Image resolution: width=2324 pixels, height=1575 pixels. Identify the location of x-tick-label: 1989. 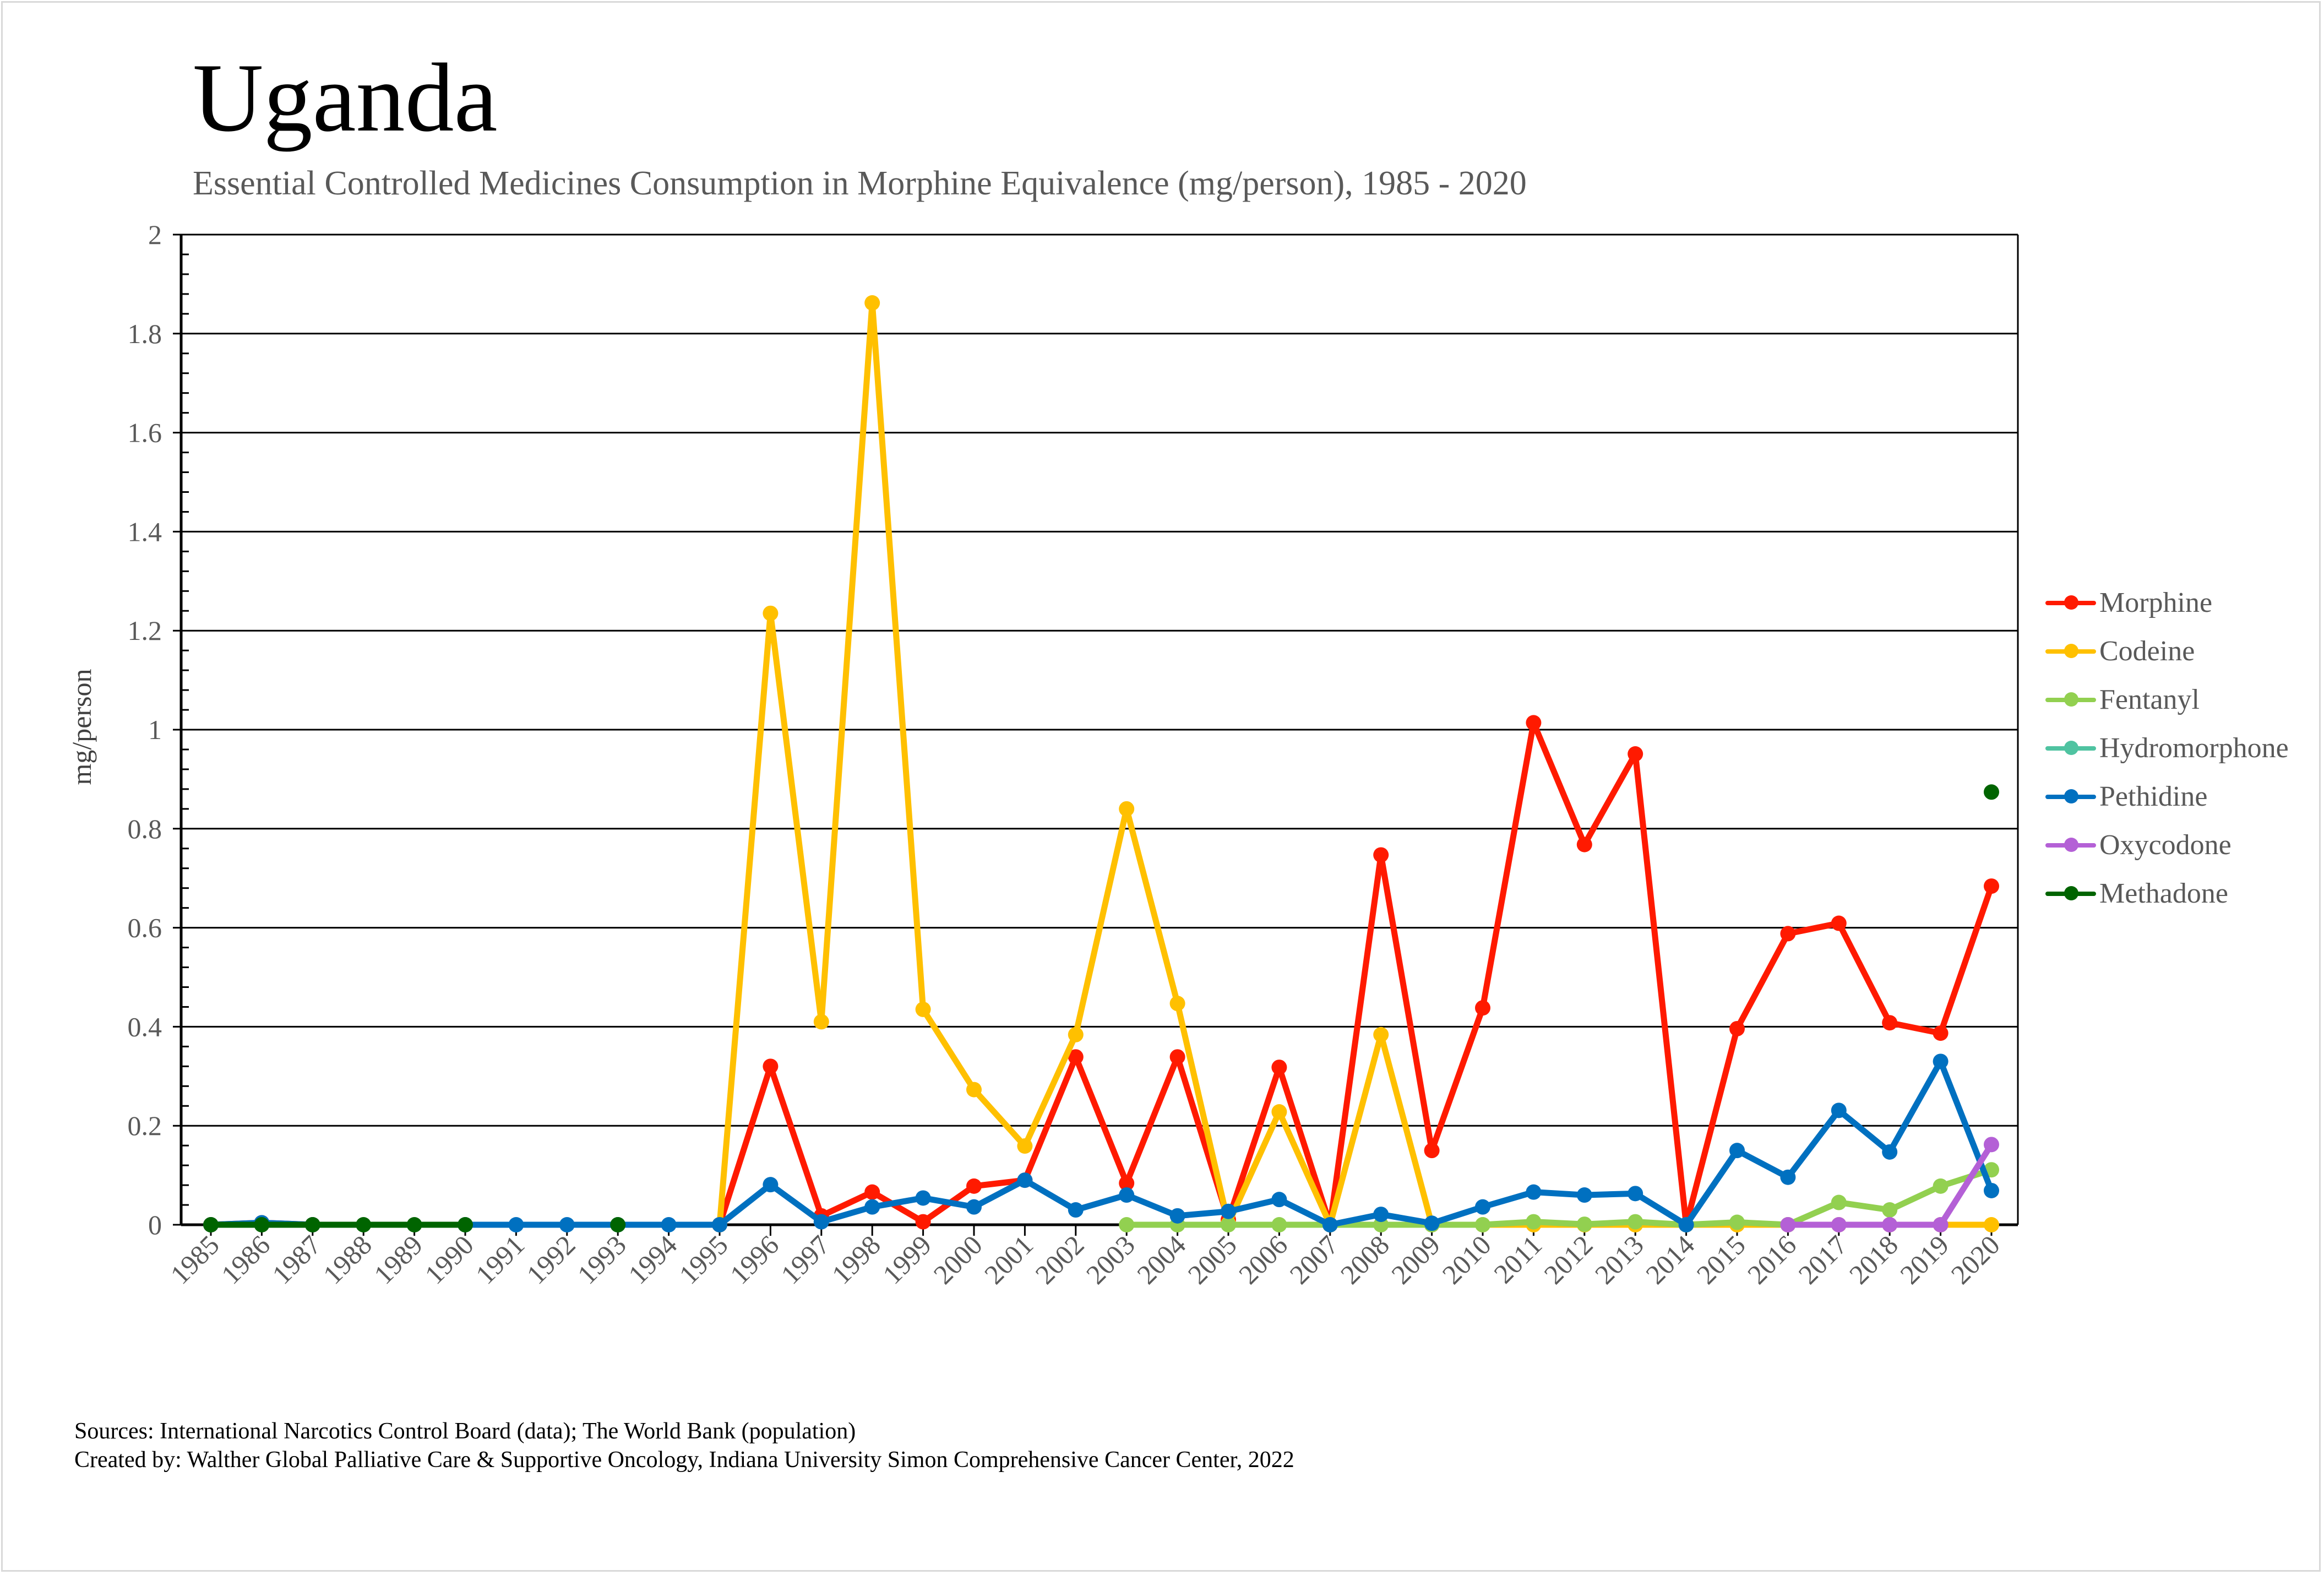
(398, 1259).